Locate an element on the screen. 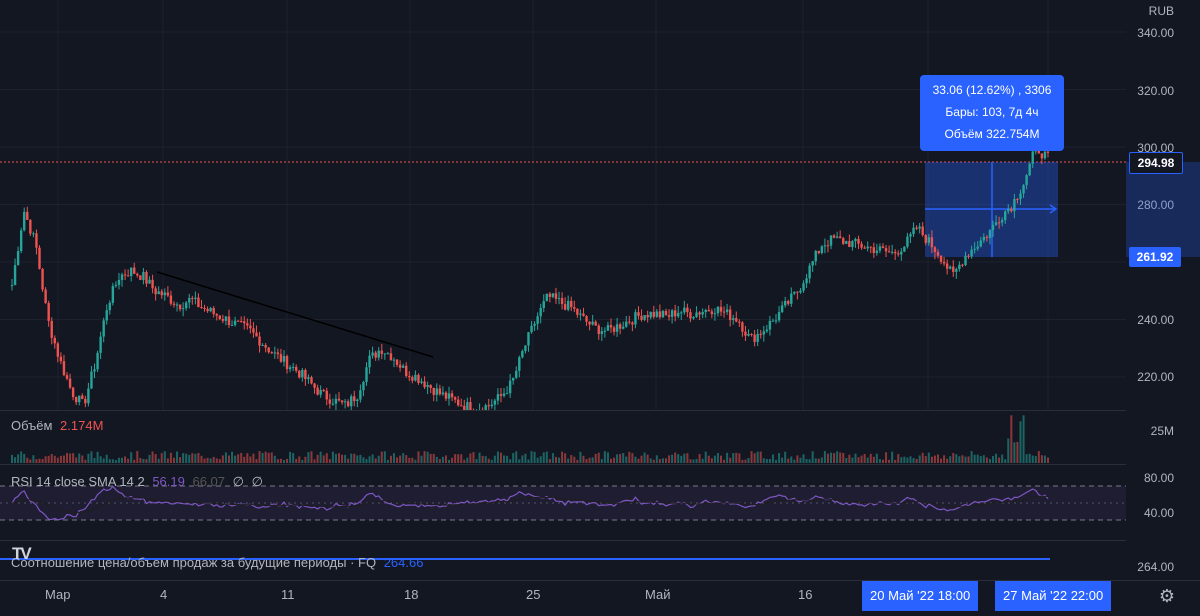 Image resolution: width=1200 pixels, height=616 pixels. rsi-legend: RSI 14 close SMA 14 2 56.19 66.07 ∅ ∅ is located at coordinates (137, 482).